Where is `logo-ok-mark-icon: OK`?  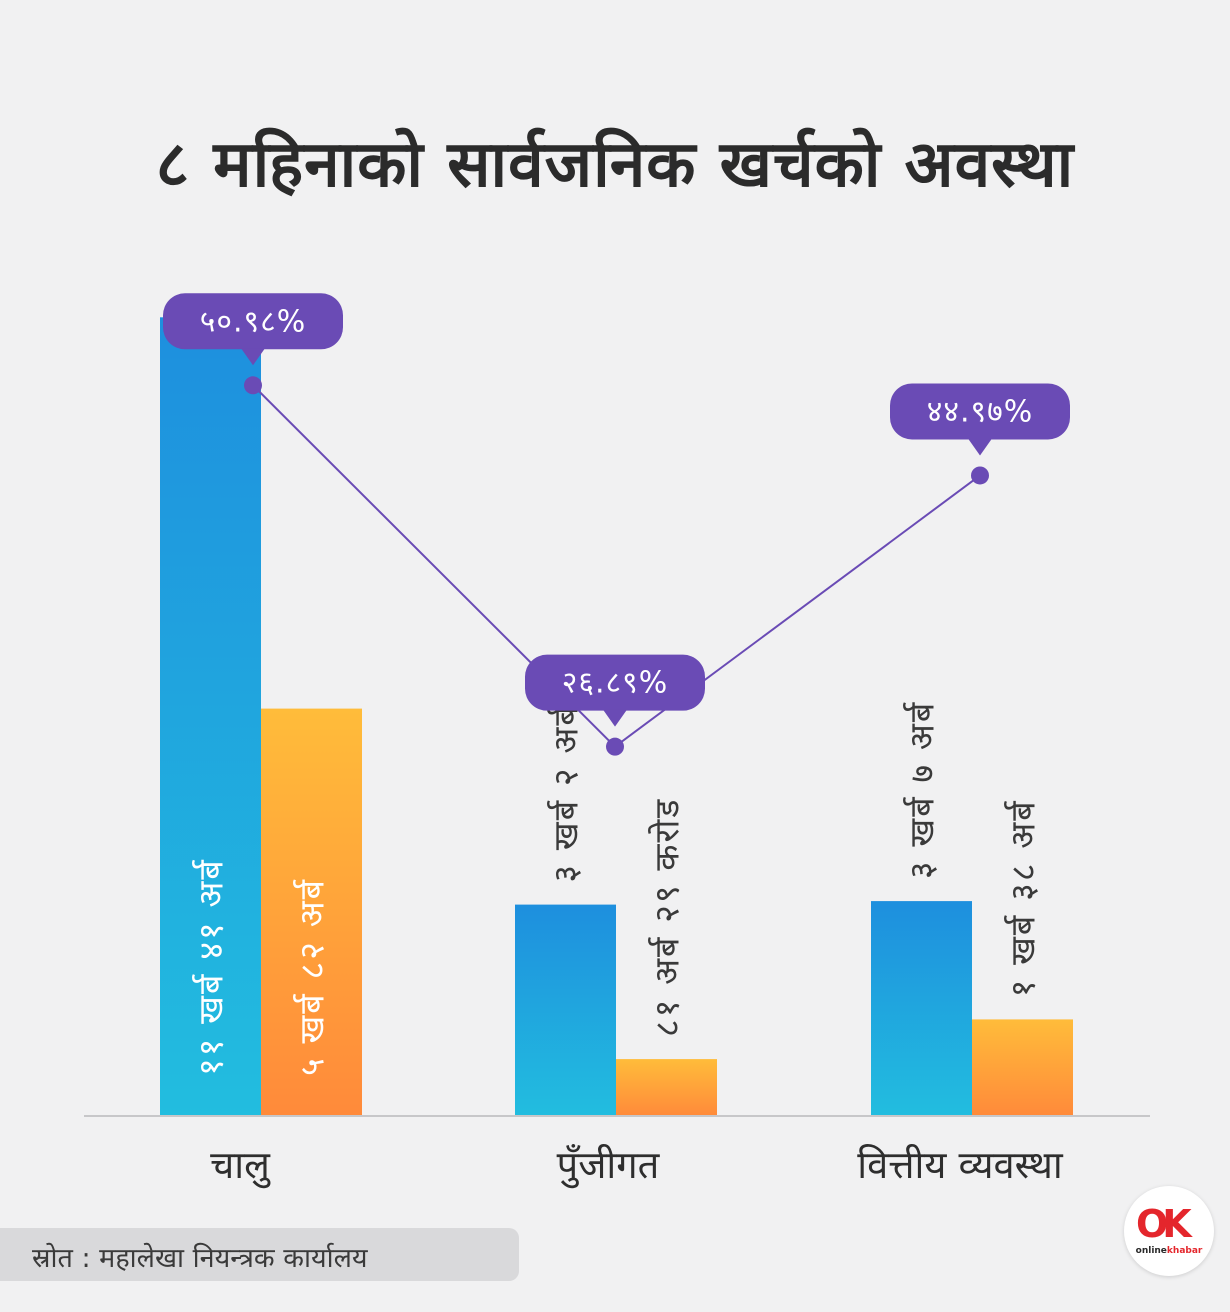
logo-ok-mark-icon: OK is located at coordinates (1164, 1224).